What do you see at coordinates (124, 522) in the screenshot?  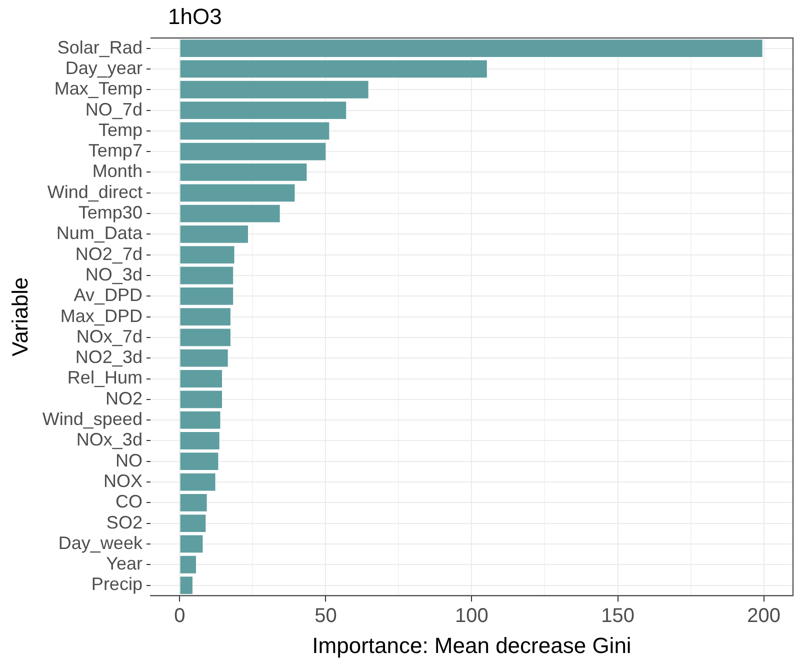 I see `y-tick-label: SO2` at bounding box center [124, 522].